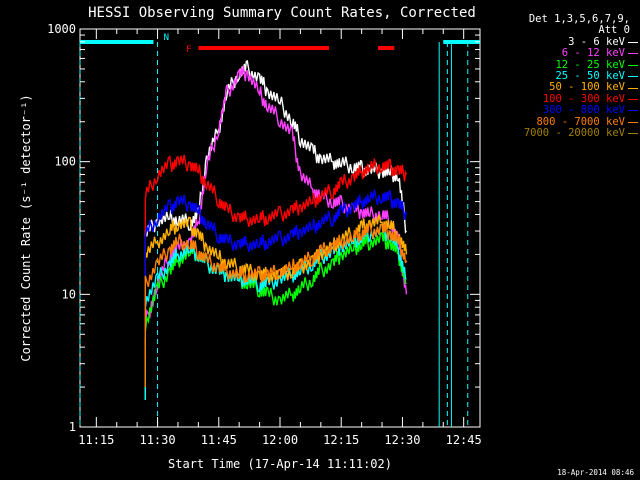 Image resolution: width=640 pixels, height=480 pixels. What do you see at coordinates (587, 87) in the screenshot?
I see `legend-entry-label: 50 - 100 keV` at bounding box center [587, 87].